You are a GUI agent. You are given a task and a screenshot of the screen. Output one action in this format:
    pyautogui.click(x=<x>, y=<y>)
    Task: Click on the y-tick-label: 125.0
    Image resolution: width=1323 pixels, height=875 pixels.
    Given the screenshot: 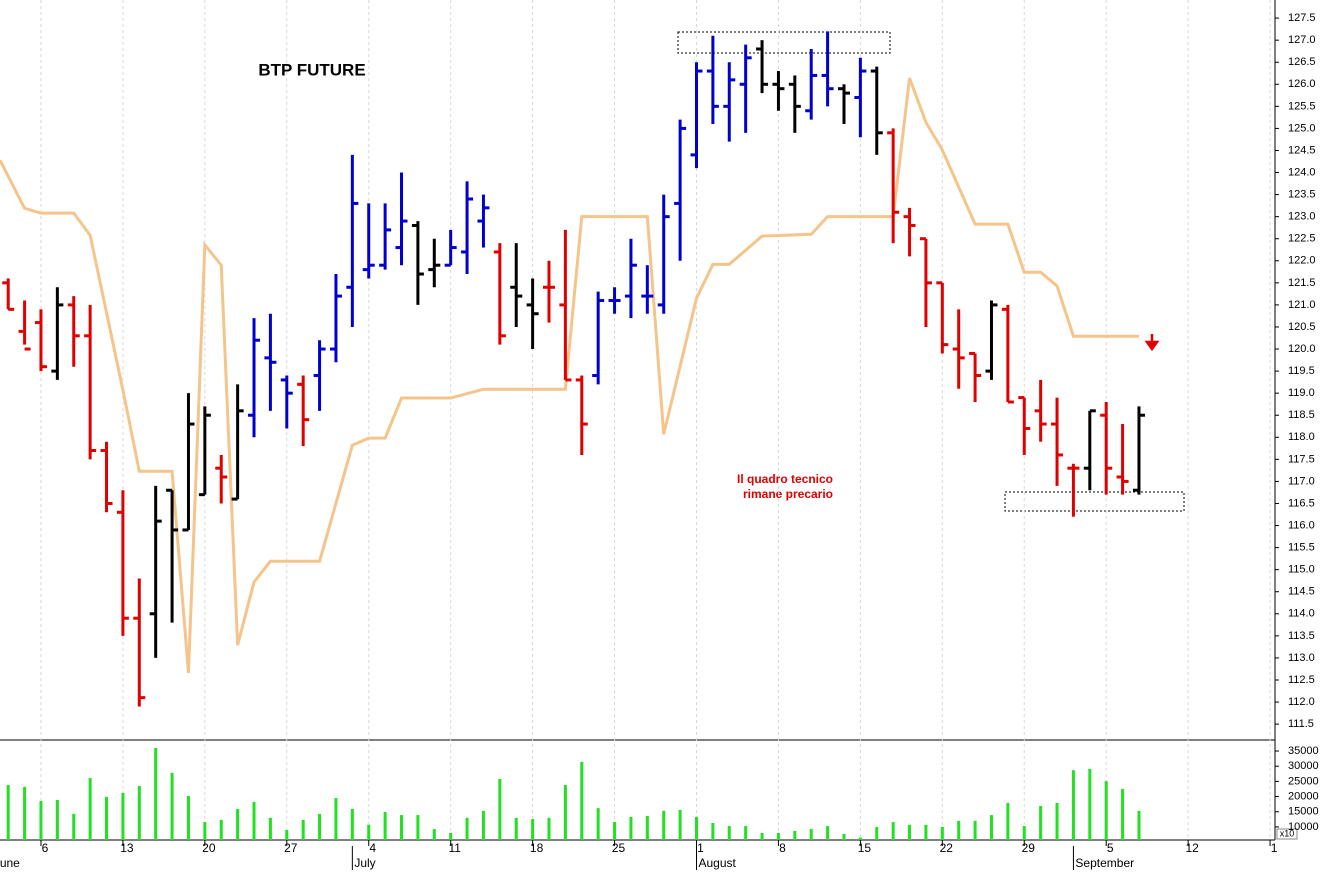 What is the action you would take?
    pyautogui.click(x=1302, y=128)
    